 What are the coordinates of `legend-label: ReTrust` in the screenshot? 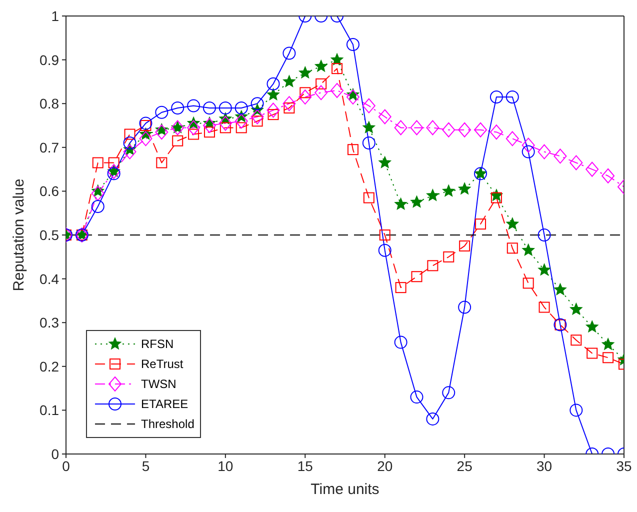 It's located at (162, 364).